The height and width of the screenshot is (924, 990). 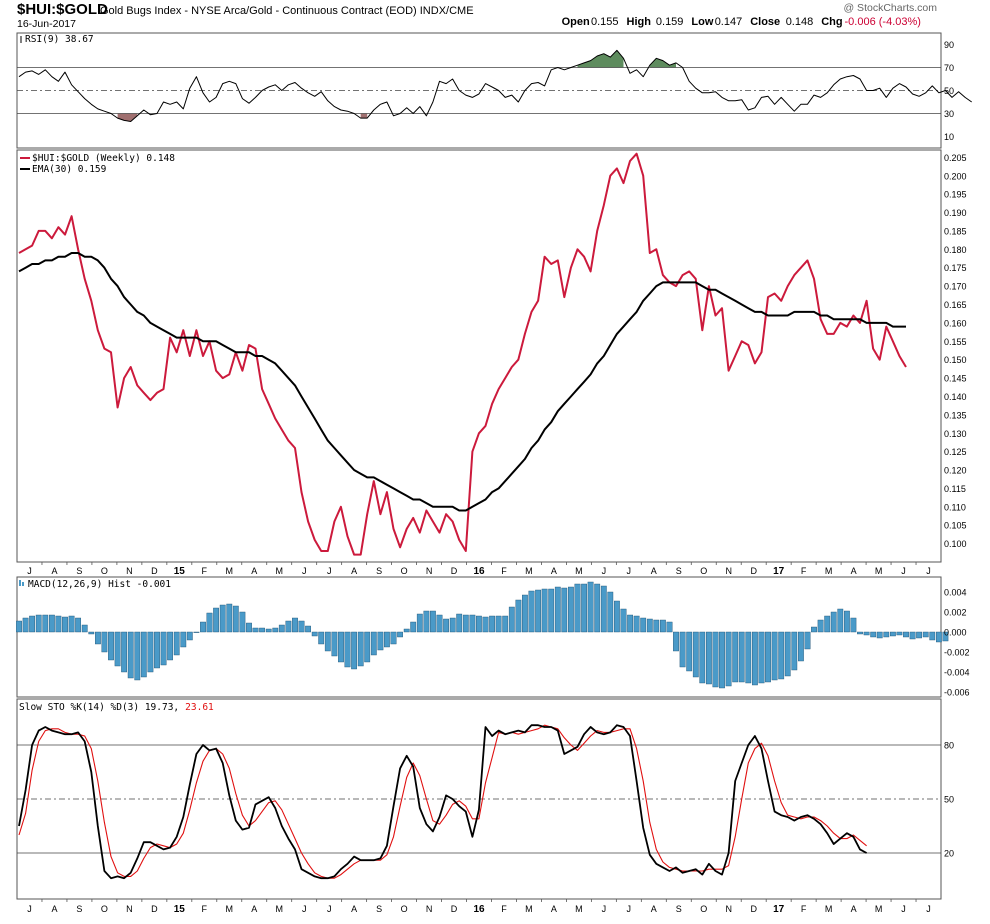 What do you see at coordinates (955, 471) in the screenshot?
I see `price-y-tick: 0.120` at bounding box center [955, 471].